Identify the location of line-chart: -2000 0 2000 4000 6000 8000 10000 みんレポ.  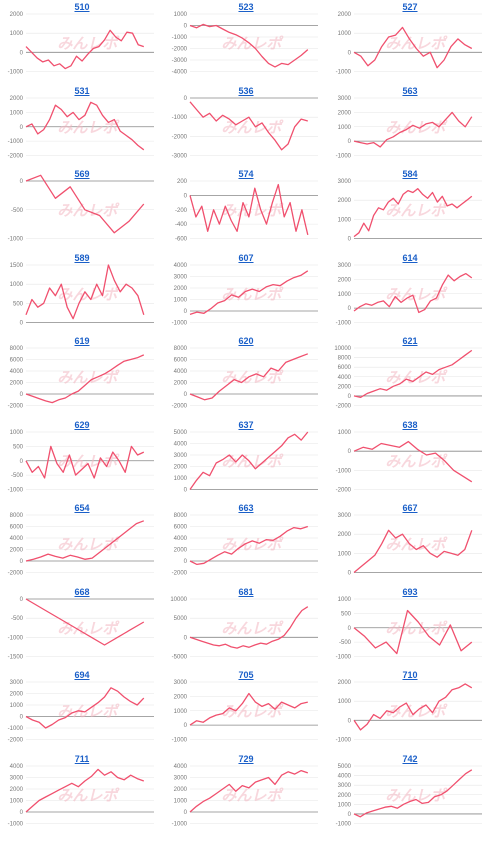
(408, 378).